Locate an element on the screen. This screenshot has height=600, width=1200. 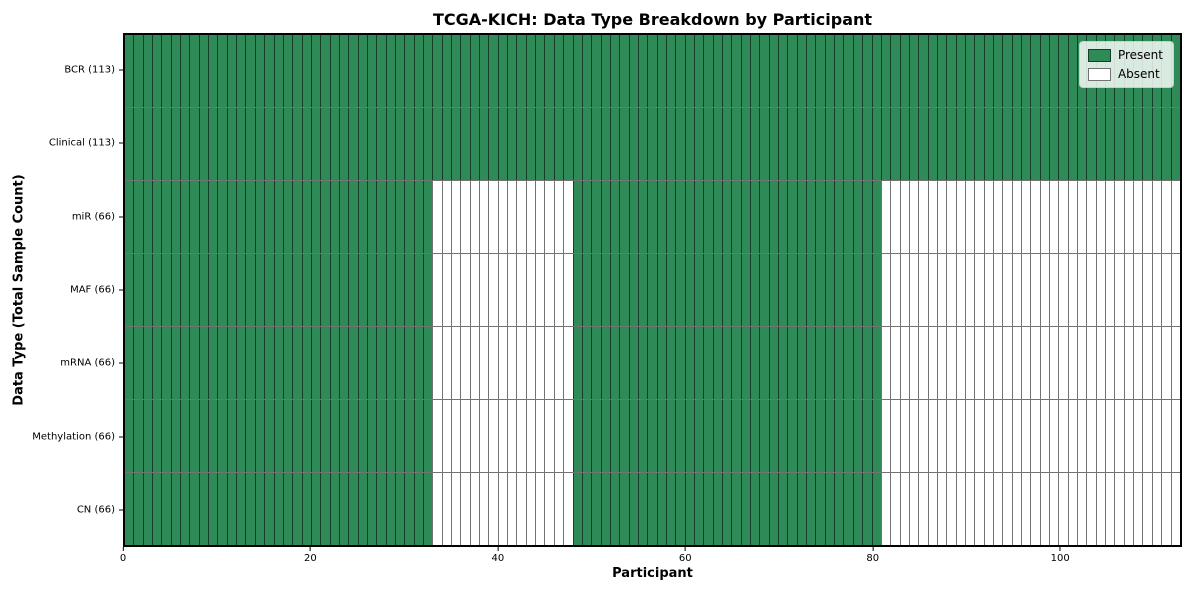
y-tick-label: Clinical (113) is located at coordinates (81, 143).